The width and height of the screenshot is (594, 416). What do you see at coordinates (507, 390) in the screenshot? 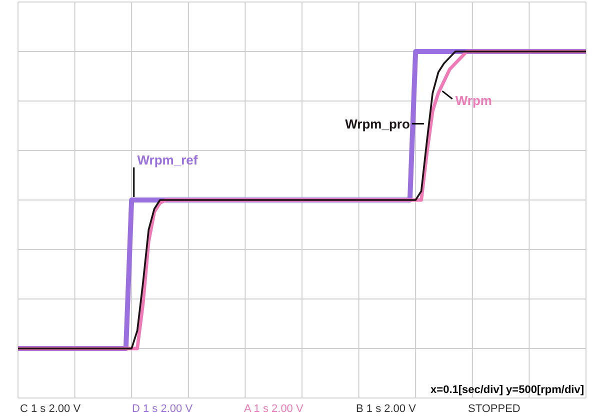
I see `text: x=0.1[sec/div] y=500[rpm/div]` at bounding box center [507, 390].